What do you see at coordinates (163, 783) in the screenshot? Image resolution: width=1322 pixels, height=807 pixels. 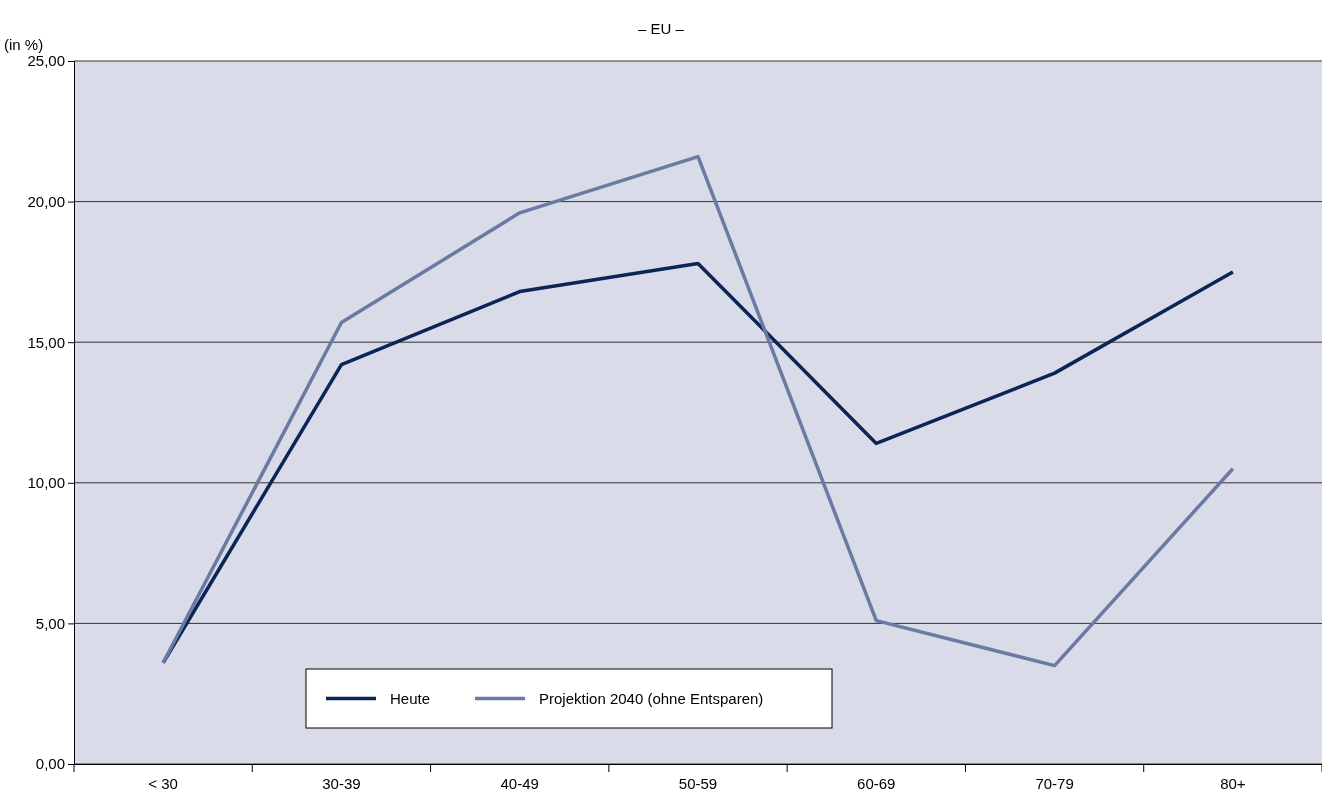 I see `x-tick-label: < 30` at bounding box center [163, 783].